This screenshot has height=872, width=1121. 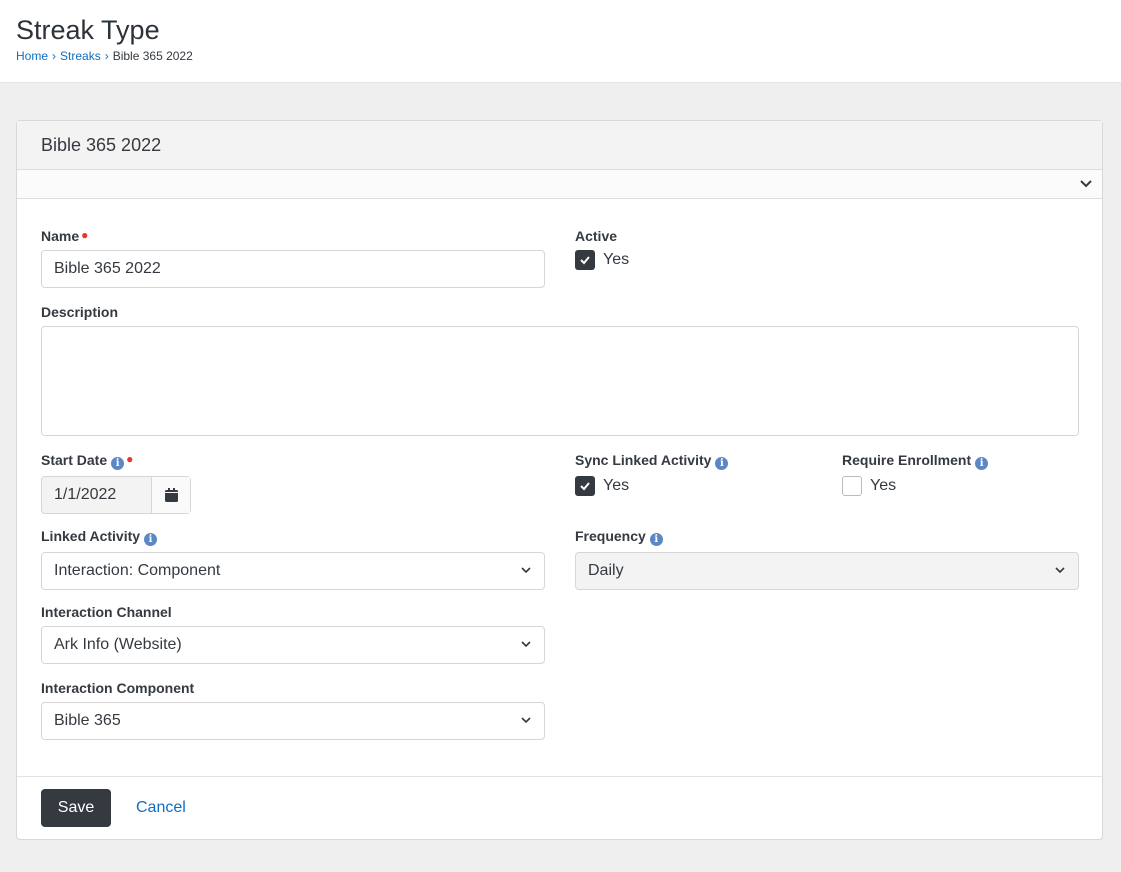 I want to click on calendar-icon, so click(x=171, y=495).